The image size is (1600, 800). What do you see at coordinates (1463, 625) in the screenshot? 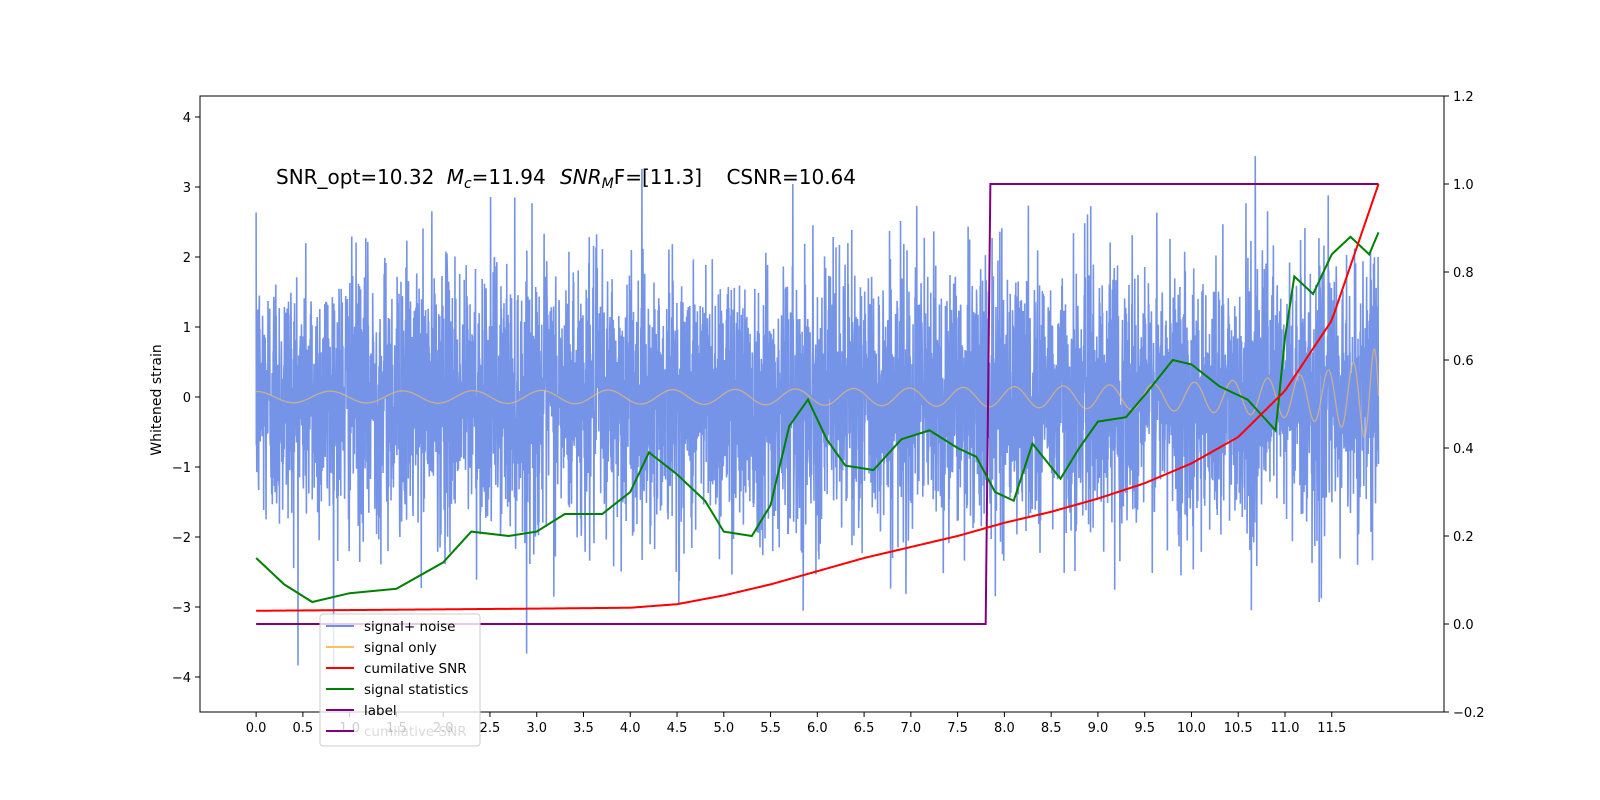
I see `y-right-tick-label: 0.0` at bounding box center [1463, 625].